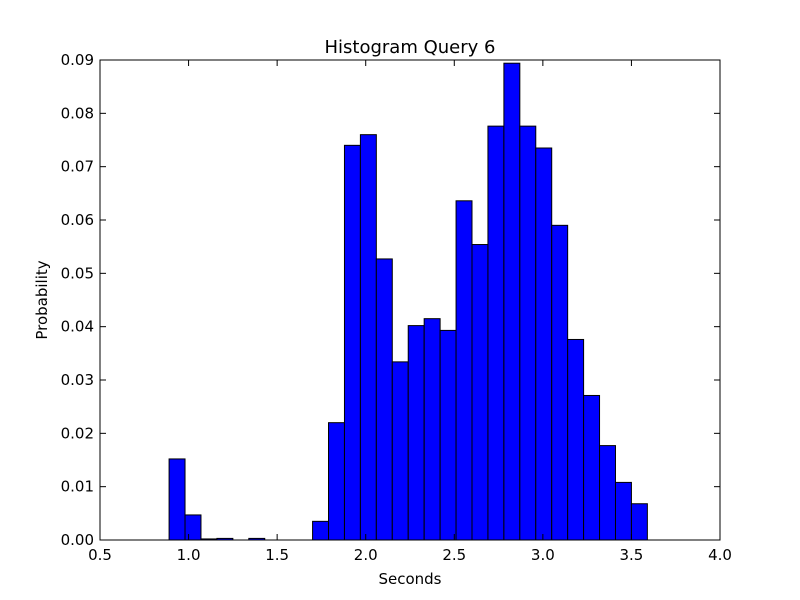  I want to click on y-tick-label: 0.09, so click(77, 60).